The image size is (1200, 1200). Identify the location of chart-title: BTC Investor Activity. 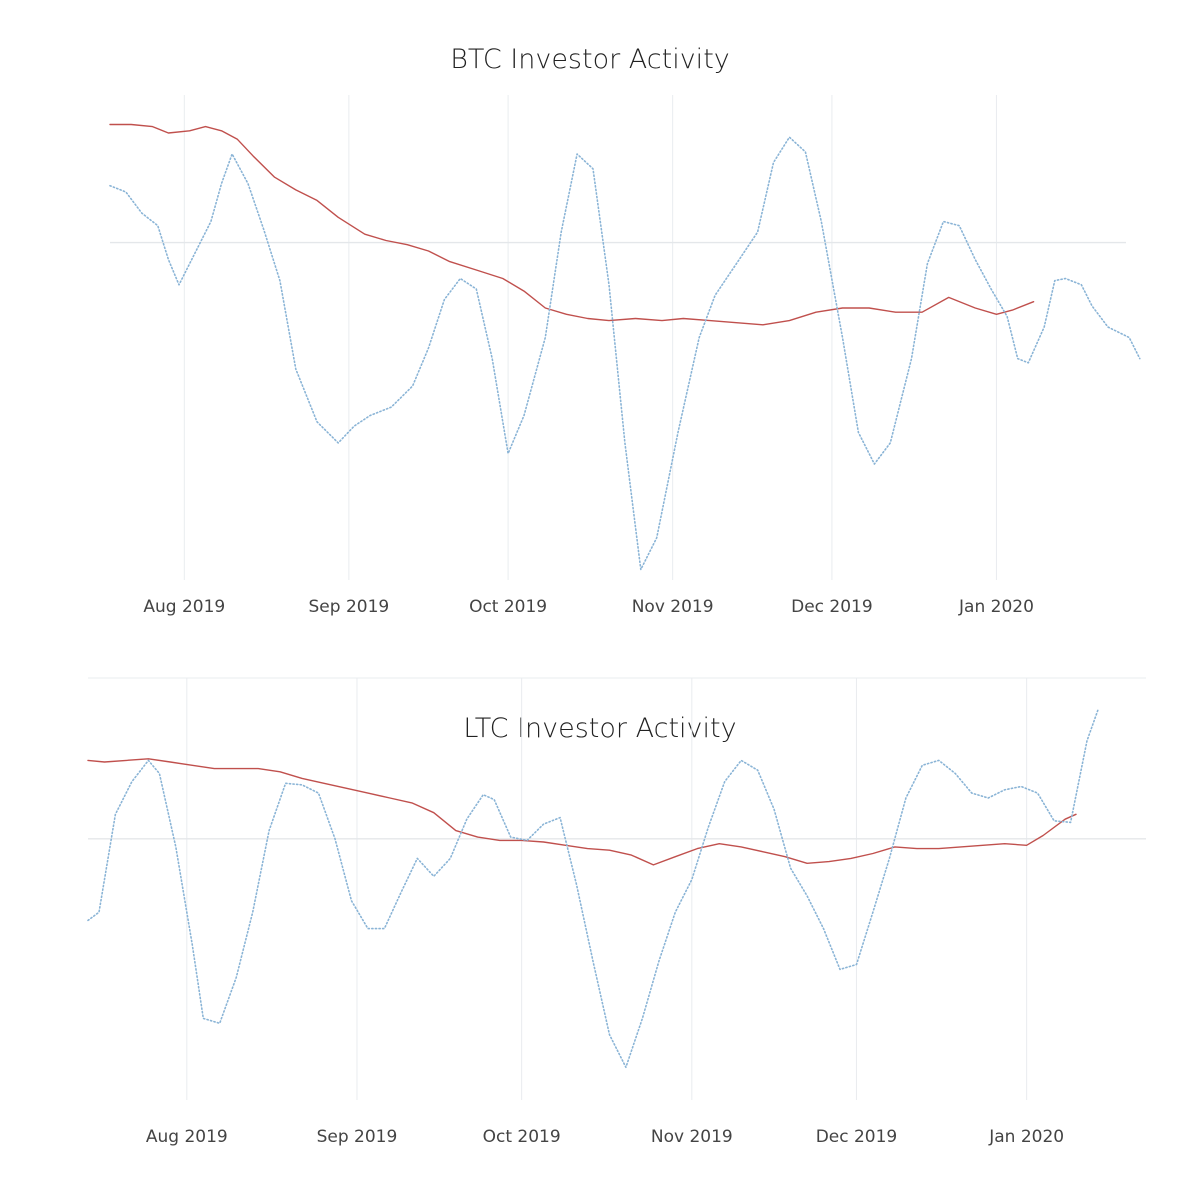
(590, 59).